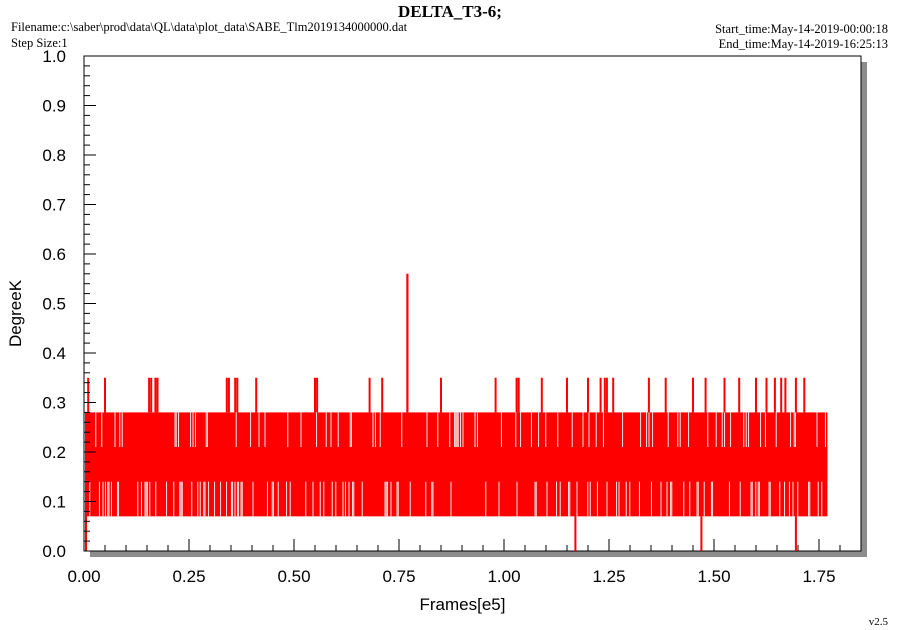 The height and width of the screenshot is (630, 900). What do you see at coordinates (803, 44) in the screenshot?
I see `end-time-label: End_time:May-14-2019-16:25:13` at bounding box center [803, 44].